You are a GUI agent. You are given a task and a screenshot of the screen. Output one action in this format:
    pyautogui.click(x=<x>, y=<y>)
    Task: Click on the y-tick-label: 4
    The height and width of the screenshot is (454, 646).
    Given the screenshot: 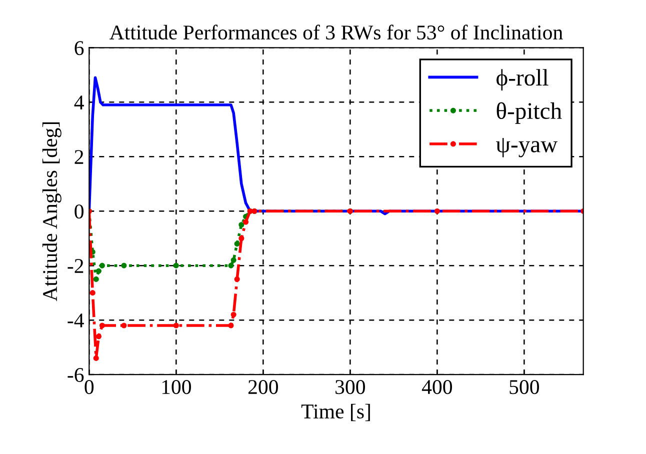 What is the action you would take?
    pyautogui.click(x=79, y=103)
    